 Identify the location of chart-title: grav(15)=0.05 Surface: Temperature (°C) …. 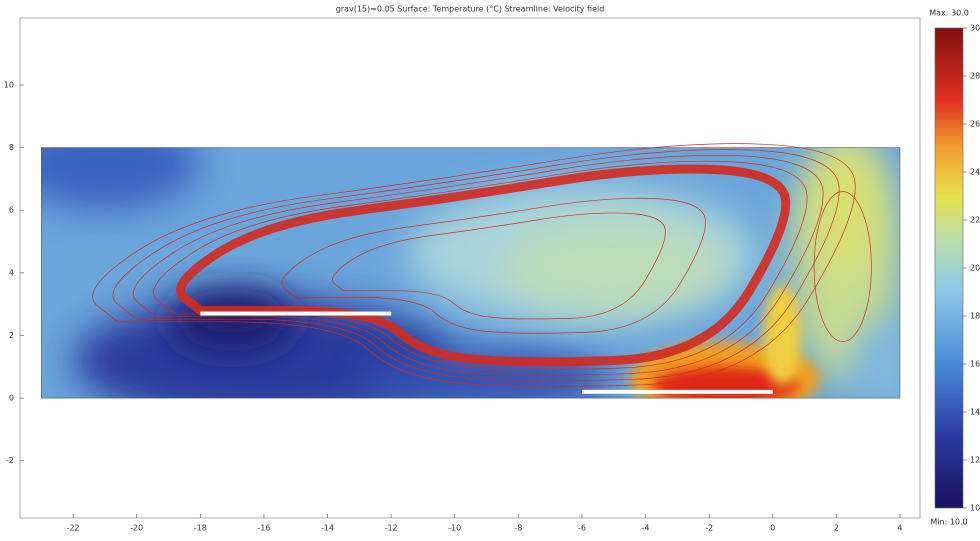
(470, 9).